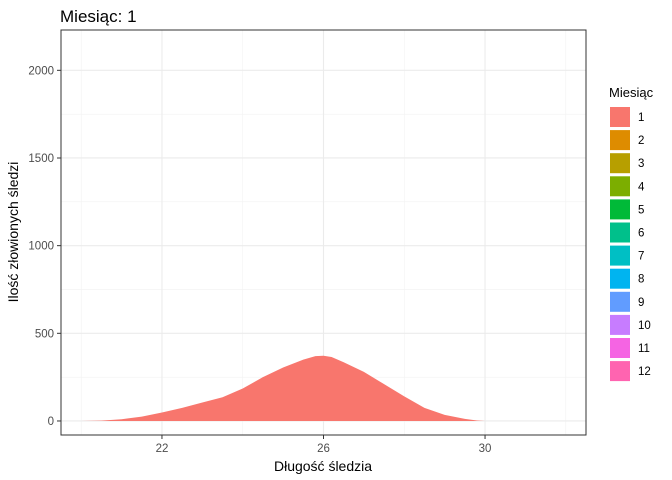 The width and height of the screenshot is (672, 480). Describe the element at coordinates (41, 247) in the screenshot. I see `y-tick-label-2: 1000` at that location.